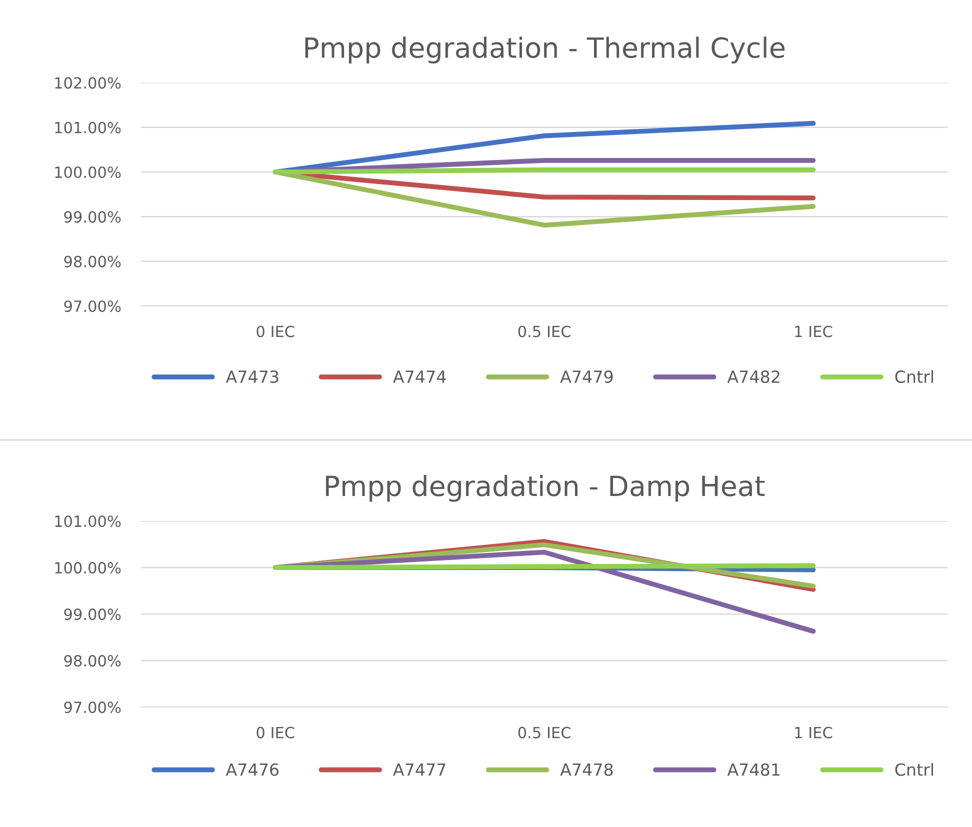  I want to click on legend-label: A7478, so click(586, 769).